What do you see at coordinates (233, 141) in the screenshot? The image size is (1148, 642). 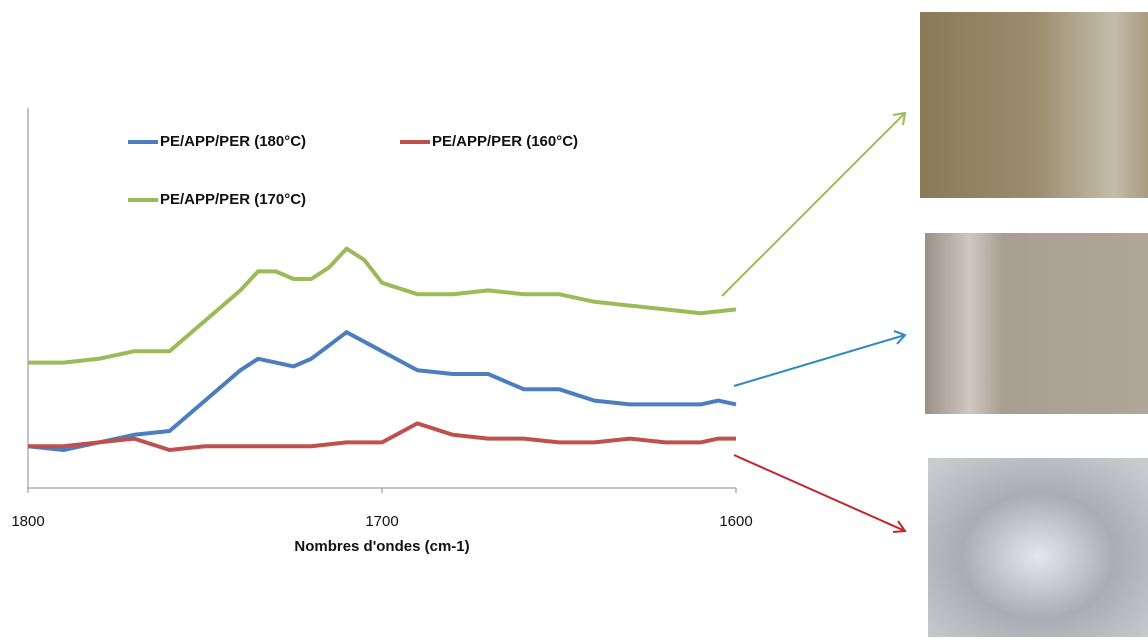 I see `legend-label: PE/APP/PER (180°C)` at bounding box center [233, 141].